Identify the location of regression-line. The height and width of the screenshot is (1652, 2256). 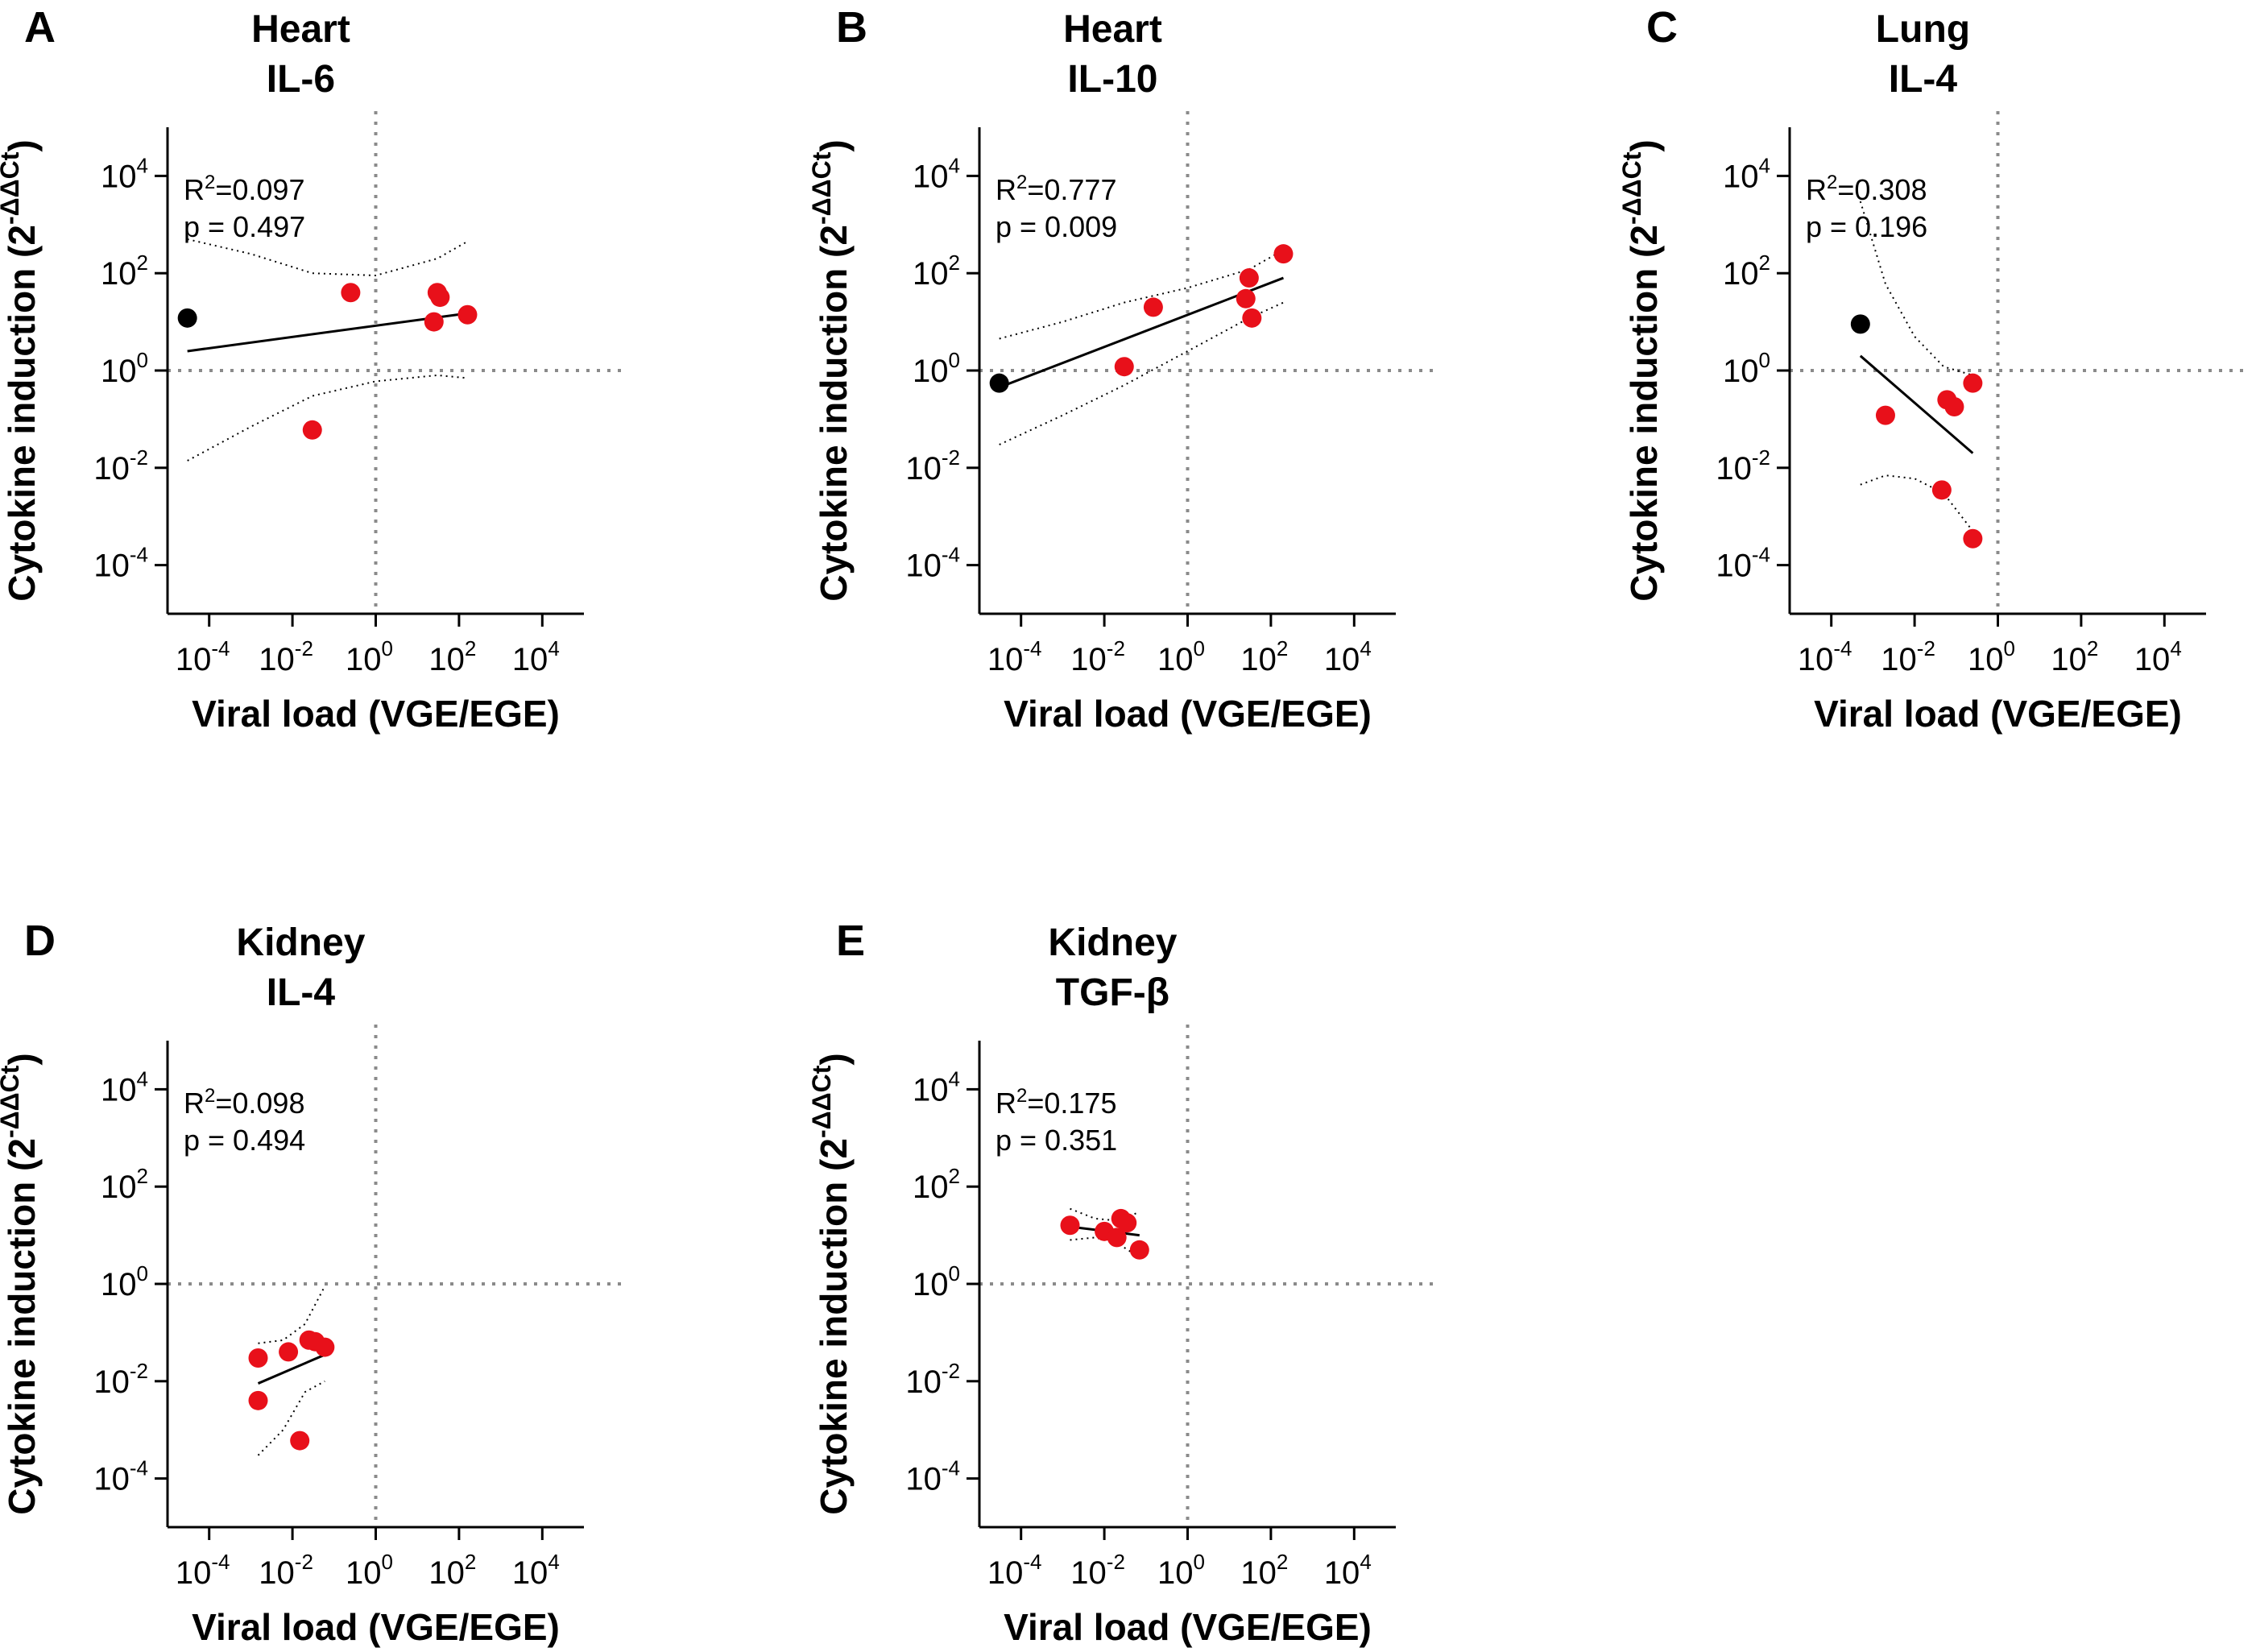
(1916, 404).